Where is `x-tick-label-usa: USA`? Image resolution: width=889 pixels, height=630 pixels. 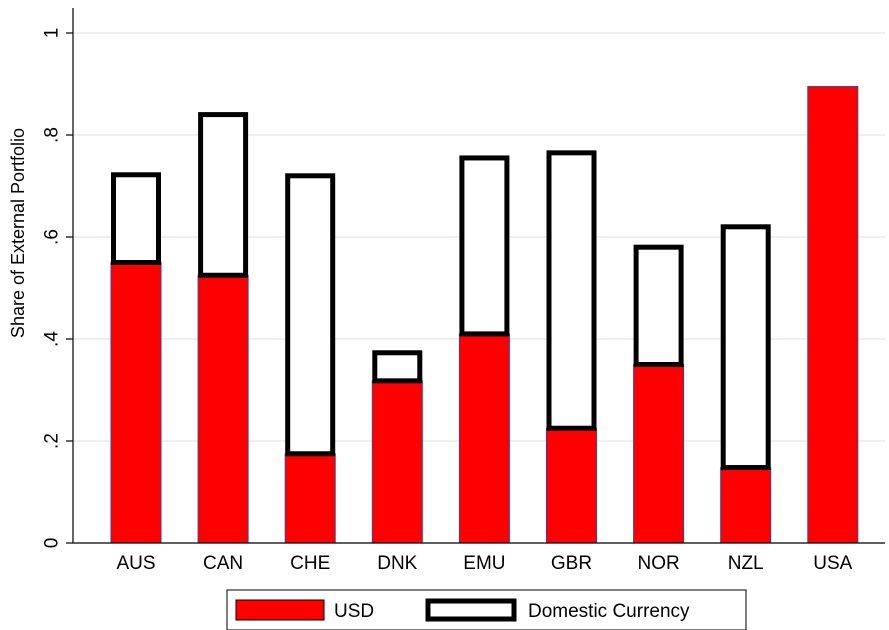
x-tick-label-usa: USA is located at coordinates (832, 563).